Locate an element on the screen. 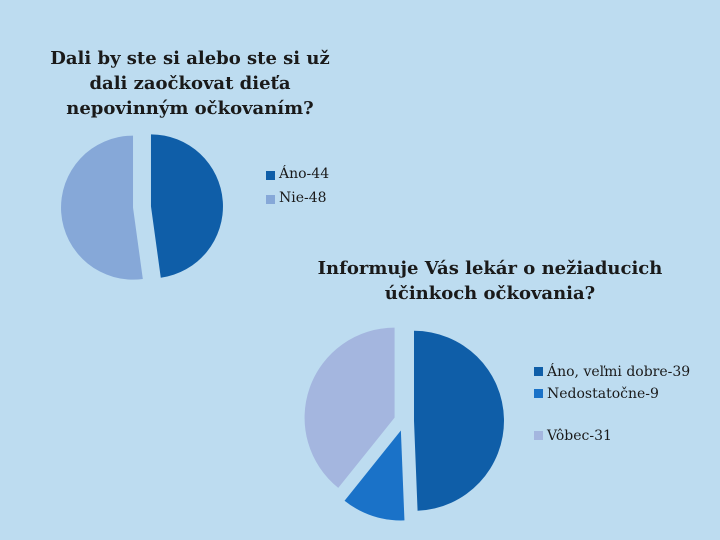  legend-label: Áno, veľmi dobre-39 is located at coordinates (619, 372).